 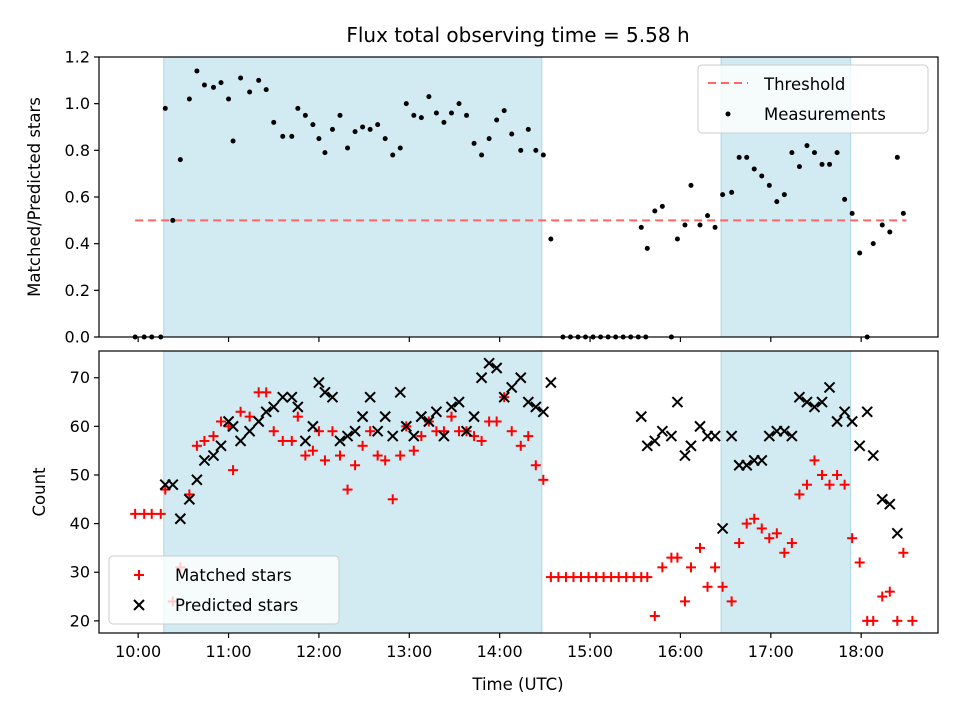 I want to click on legend-measurement-swatch, so click(x=728, y=114).